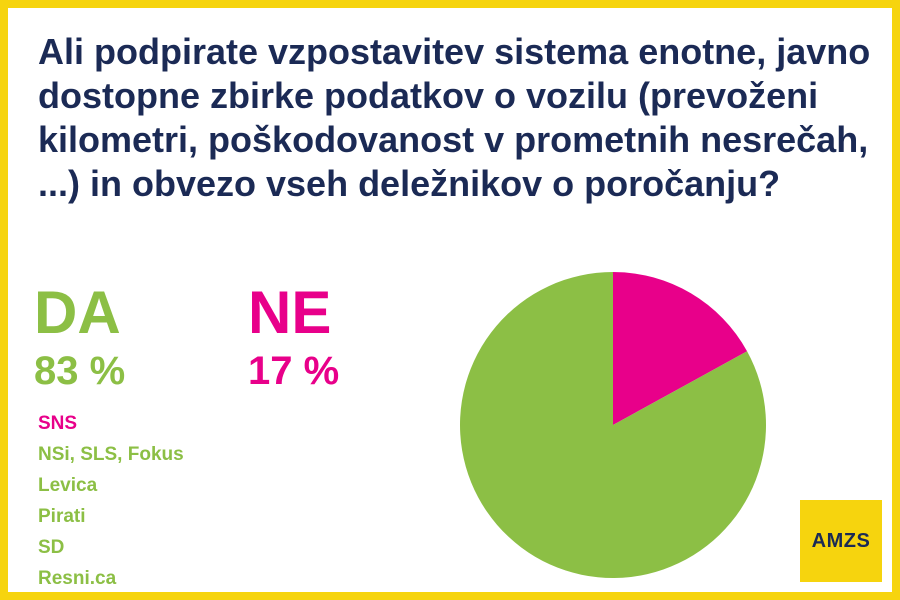  What do you see at coordinates (111, 454) in the screenshot?
I see `party-item: NSi, SLS, Fokus` at bounding box center [111, 454].